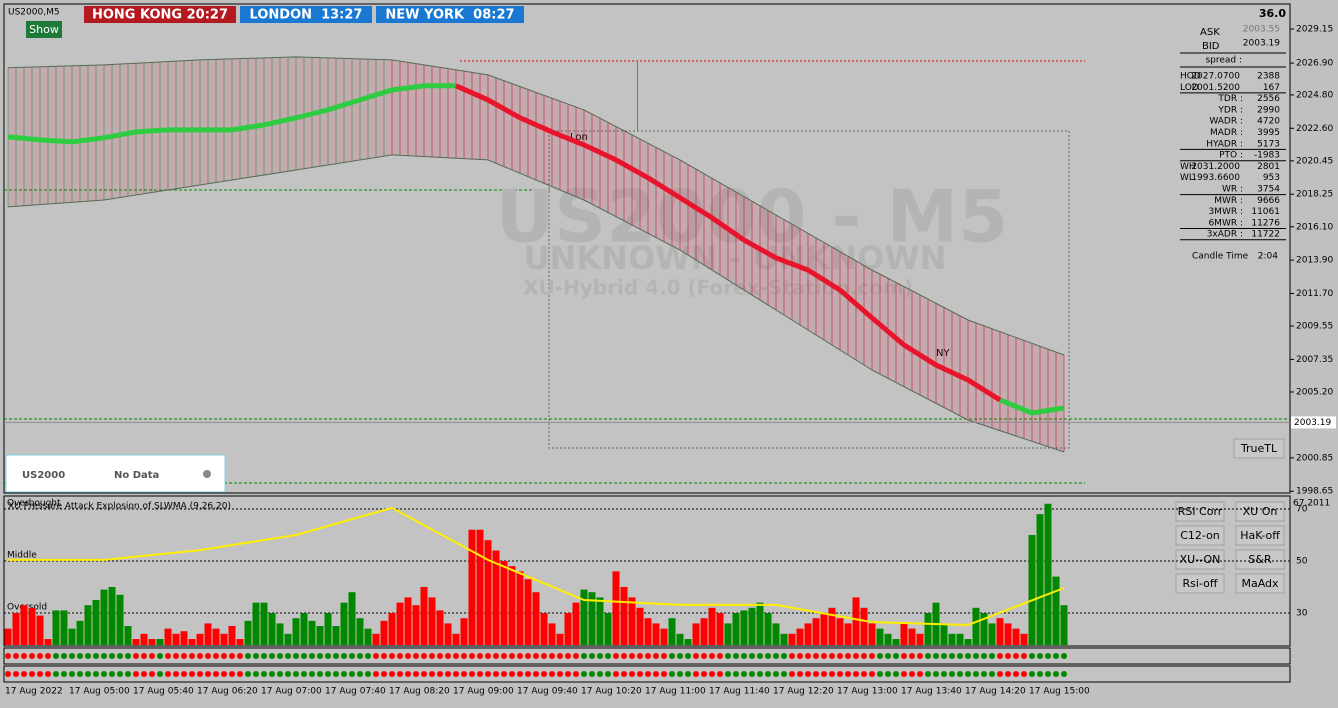  I want to click on indicator-button-label: MaAdx, so click(1260, 583).